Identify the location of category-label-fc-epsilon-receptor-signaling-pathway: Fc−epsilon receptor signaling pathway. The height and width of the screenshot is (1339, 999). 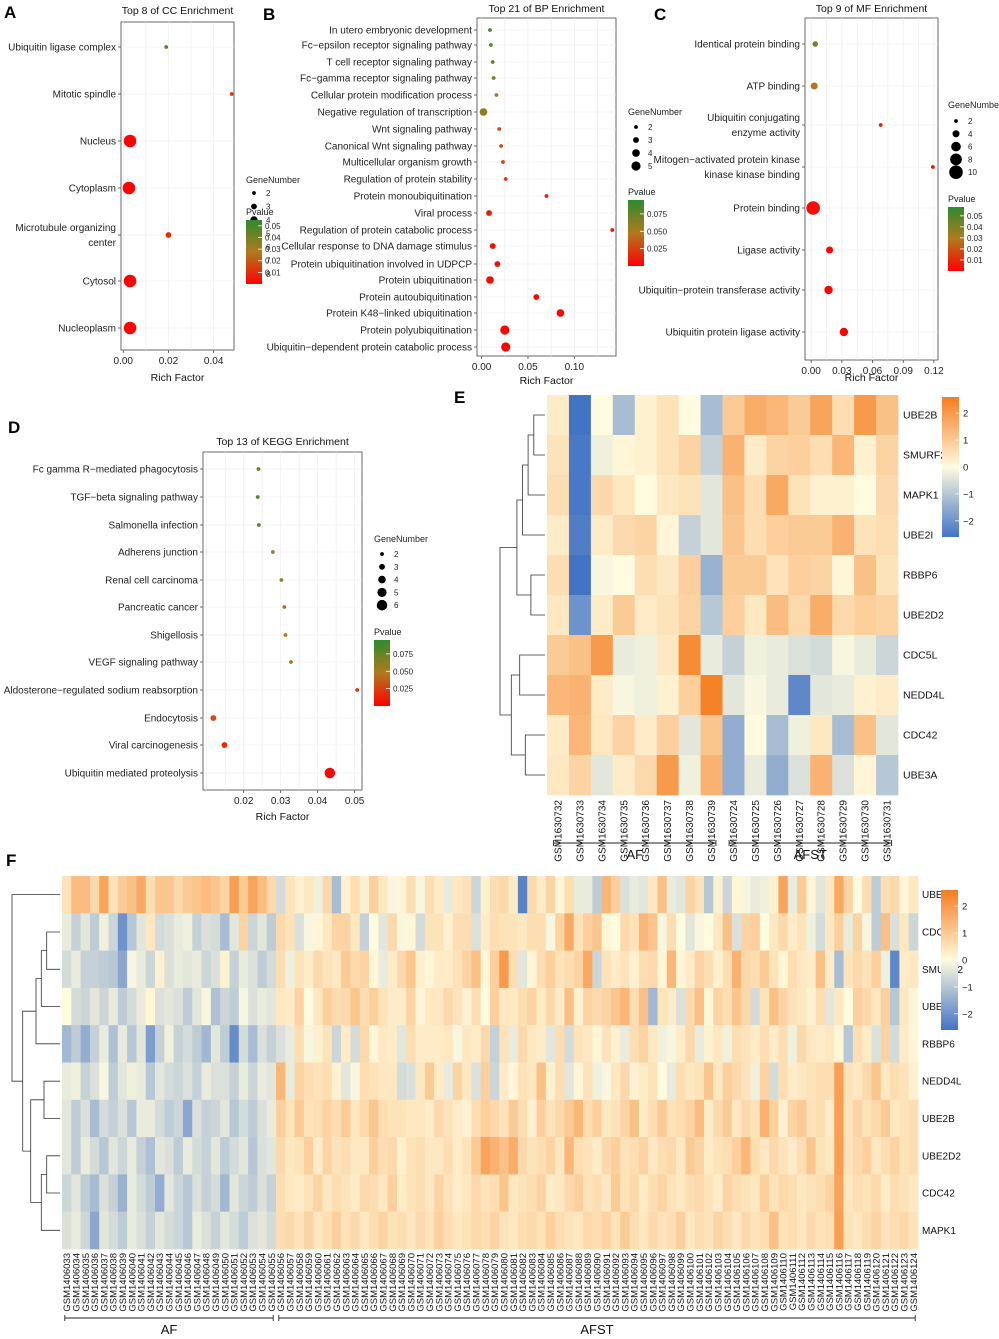
(387, 46).